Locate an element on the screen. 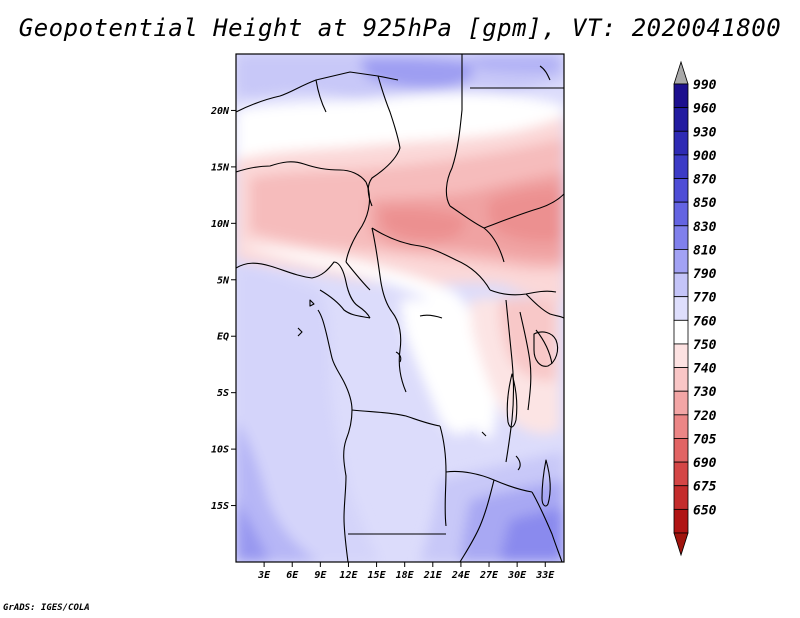 The width and height of the screenshot is (800, 618). y-tick-label: 10N is located at coordinates (220, 224).